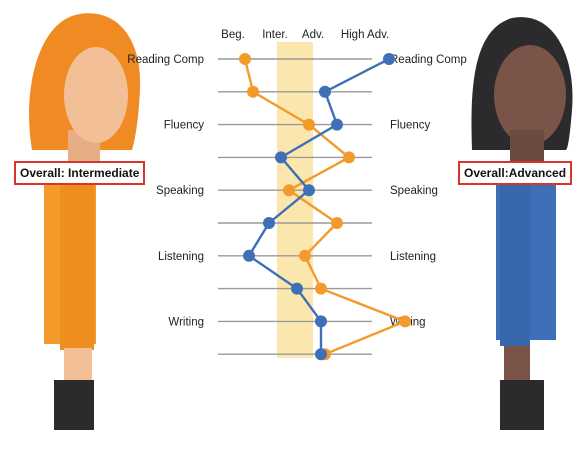  I want to click on x-category-label: Inter., so click(275, 35).